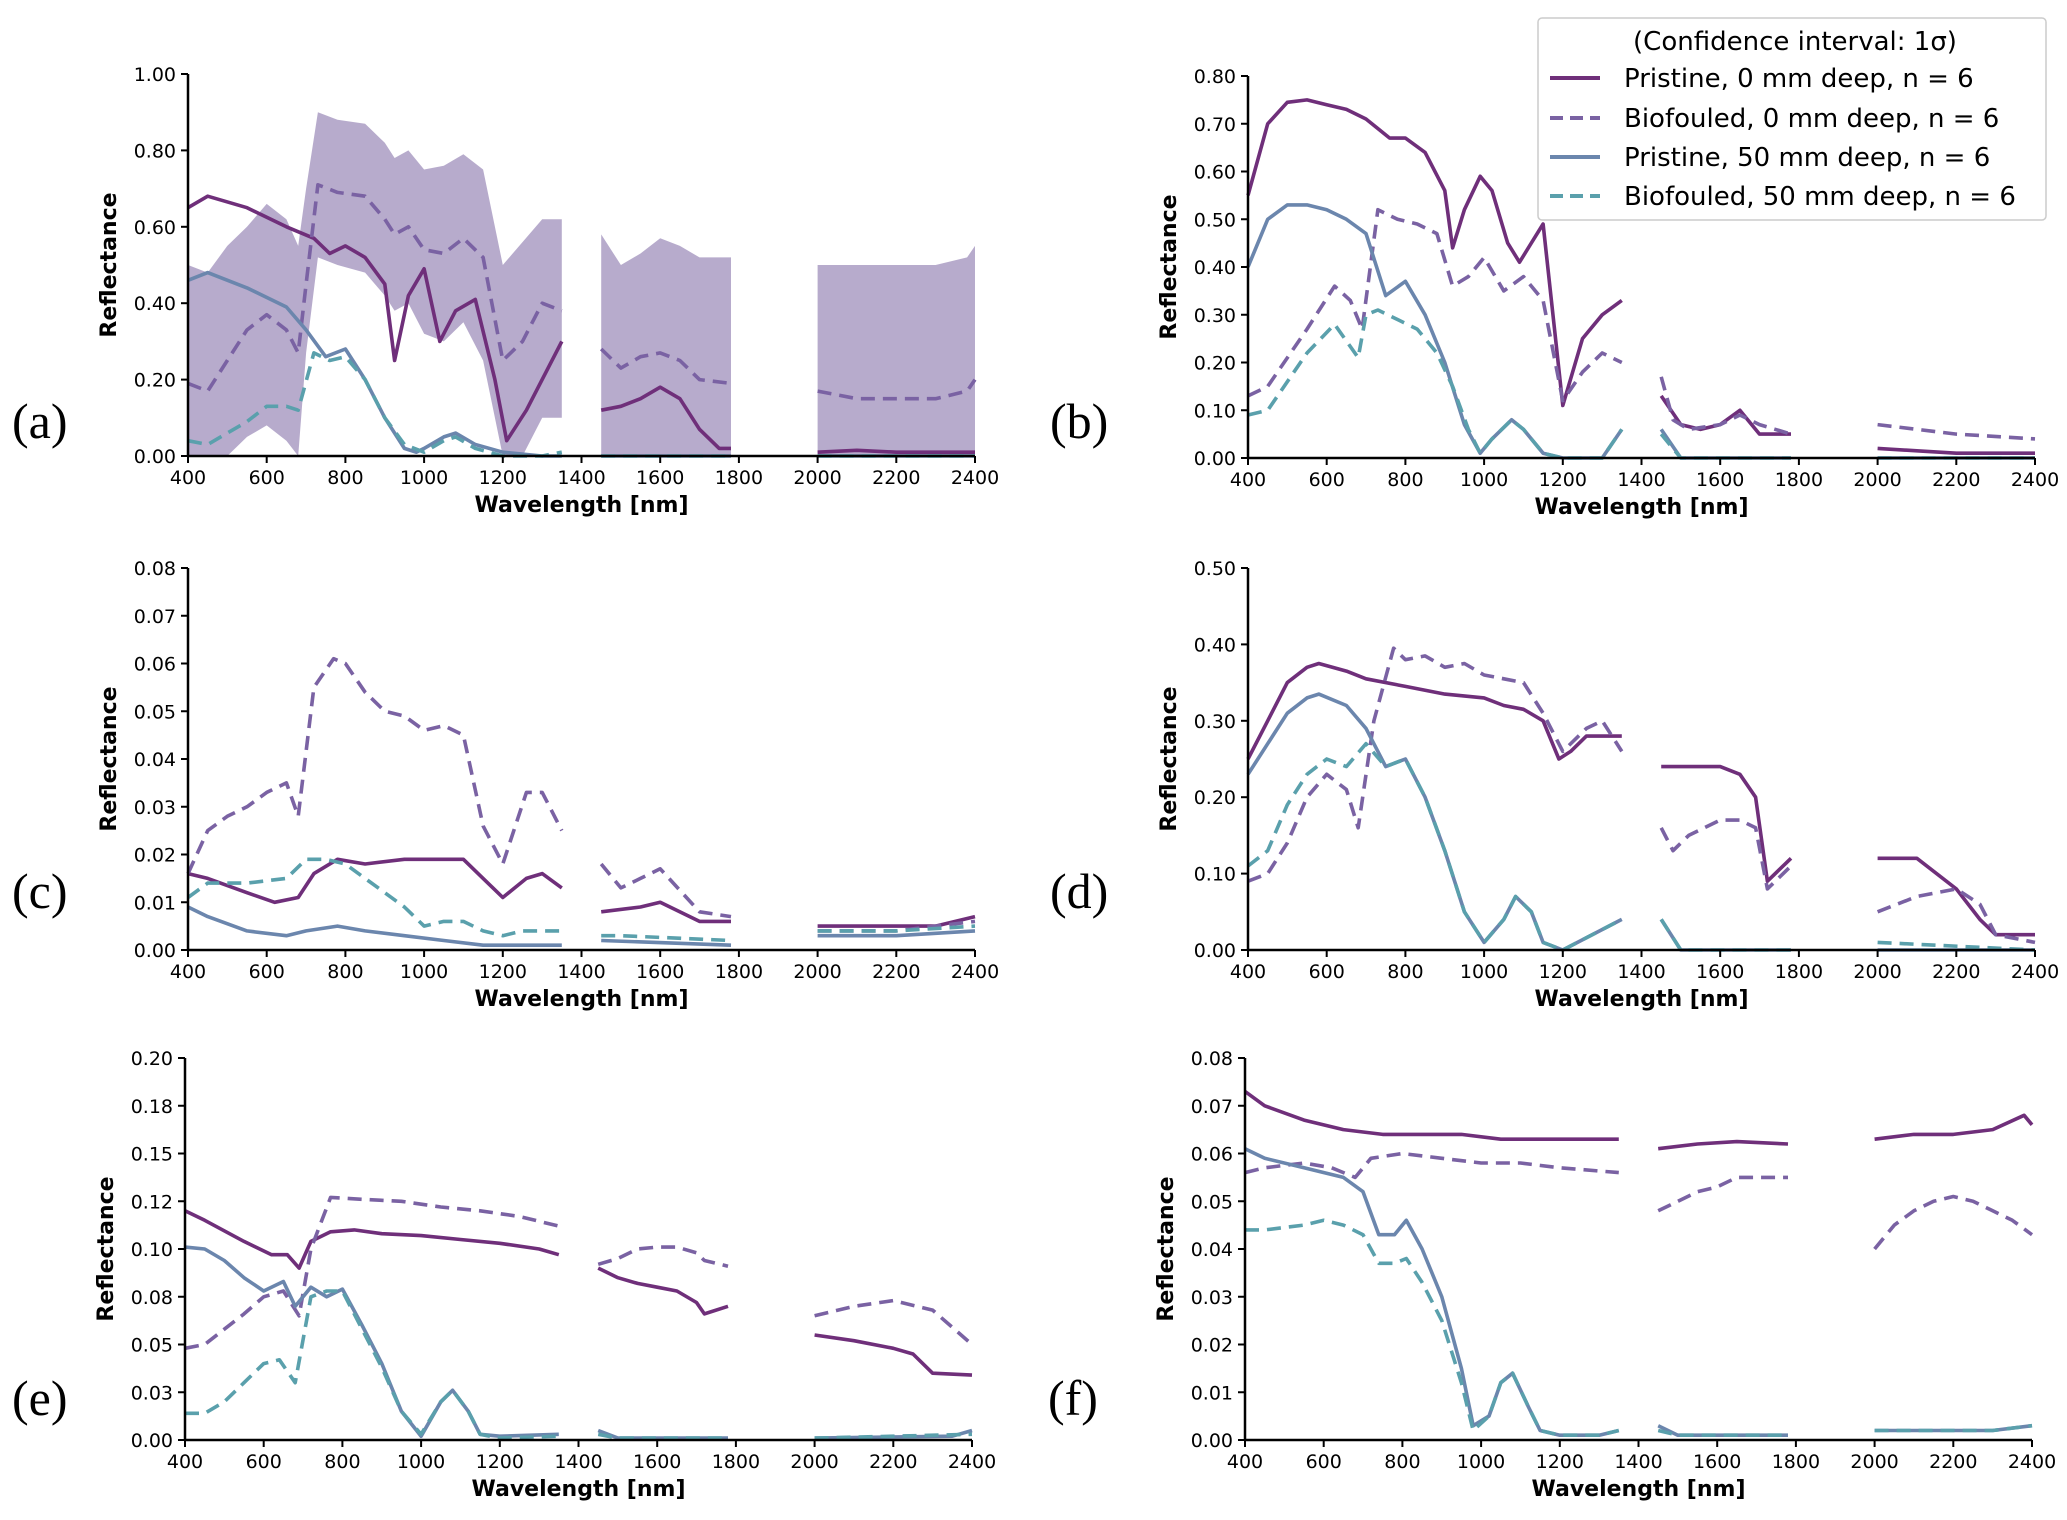 The height and width of the screenshot is (1520, 2067). I want to click on legend-title: (Confidence interval: 1σ), so click(1795, 42).